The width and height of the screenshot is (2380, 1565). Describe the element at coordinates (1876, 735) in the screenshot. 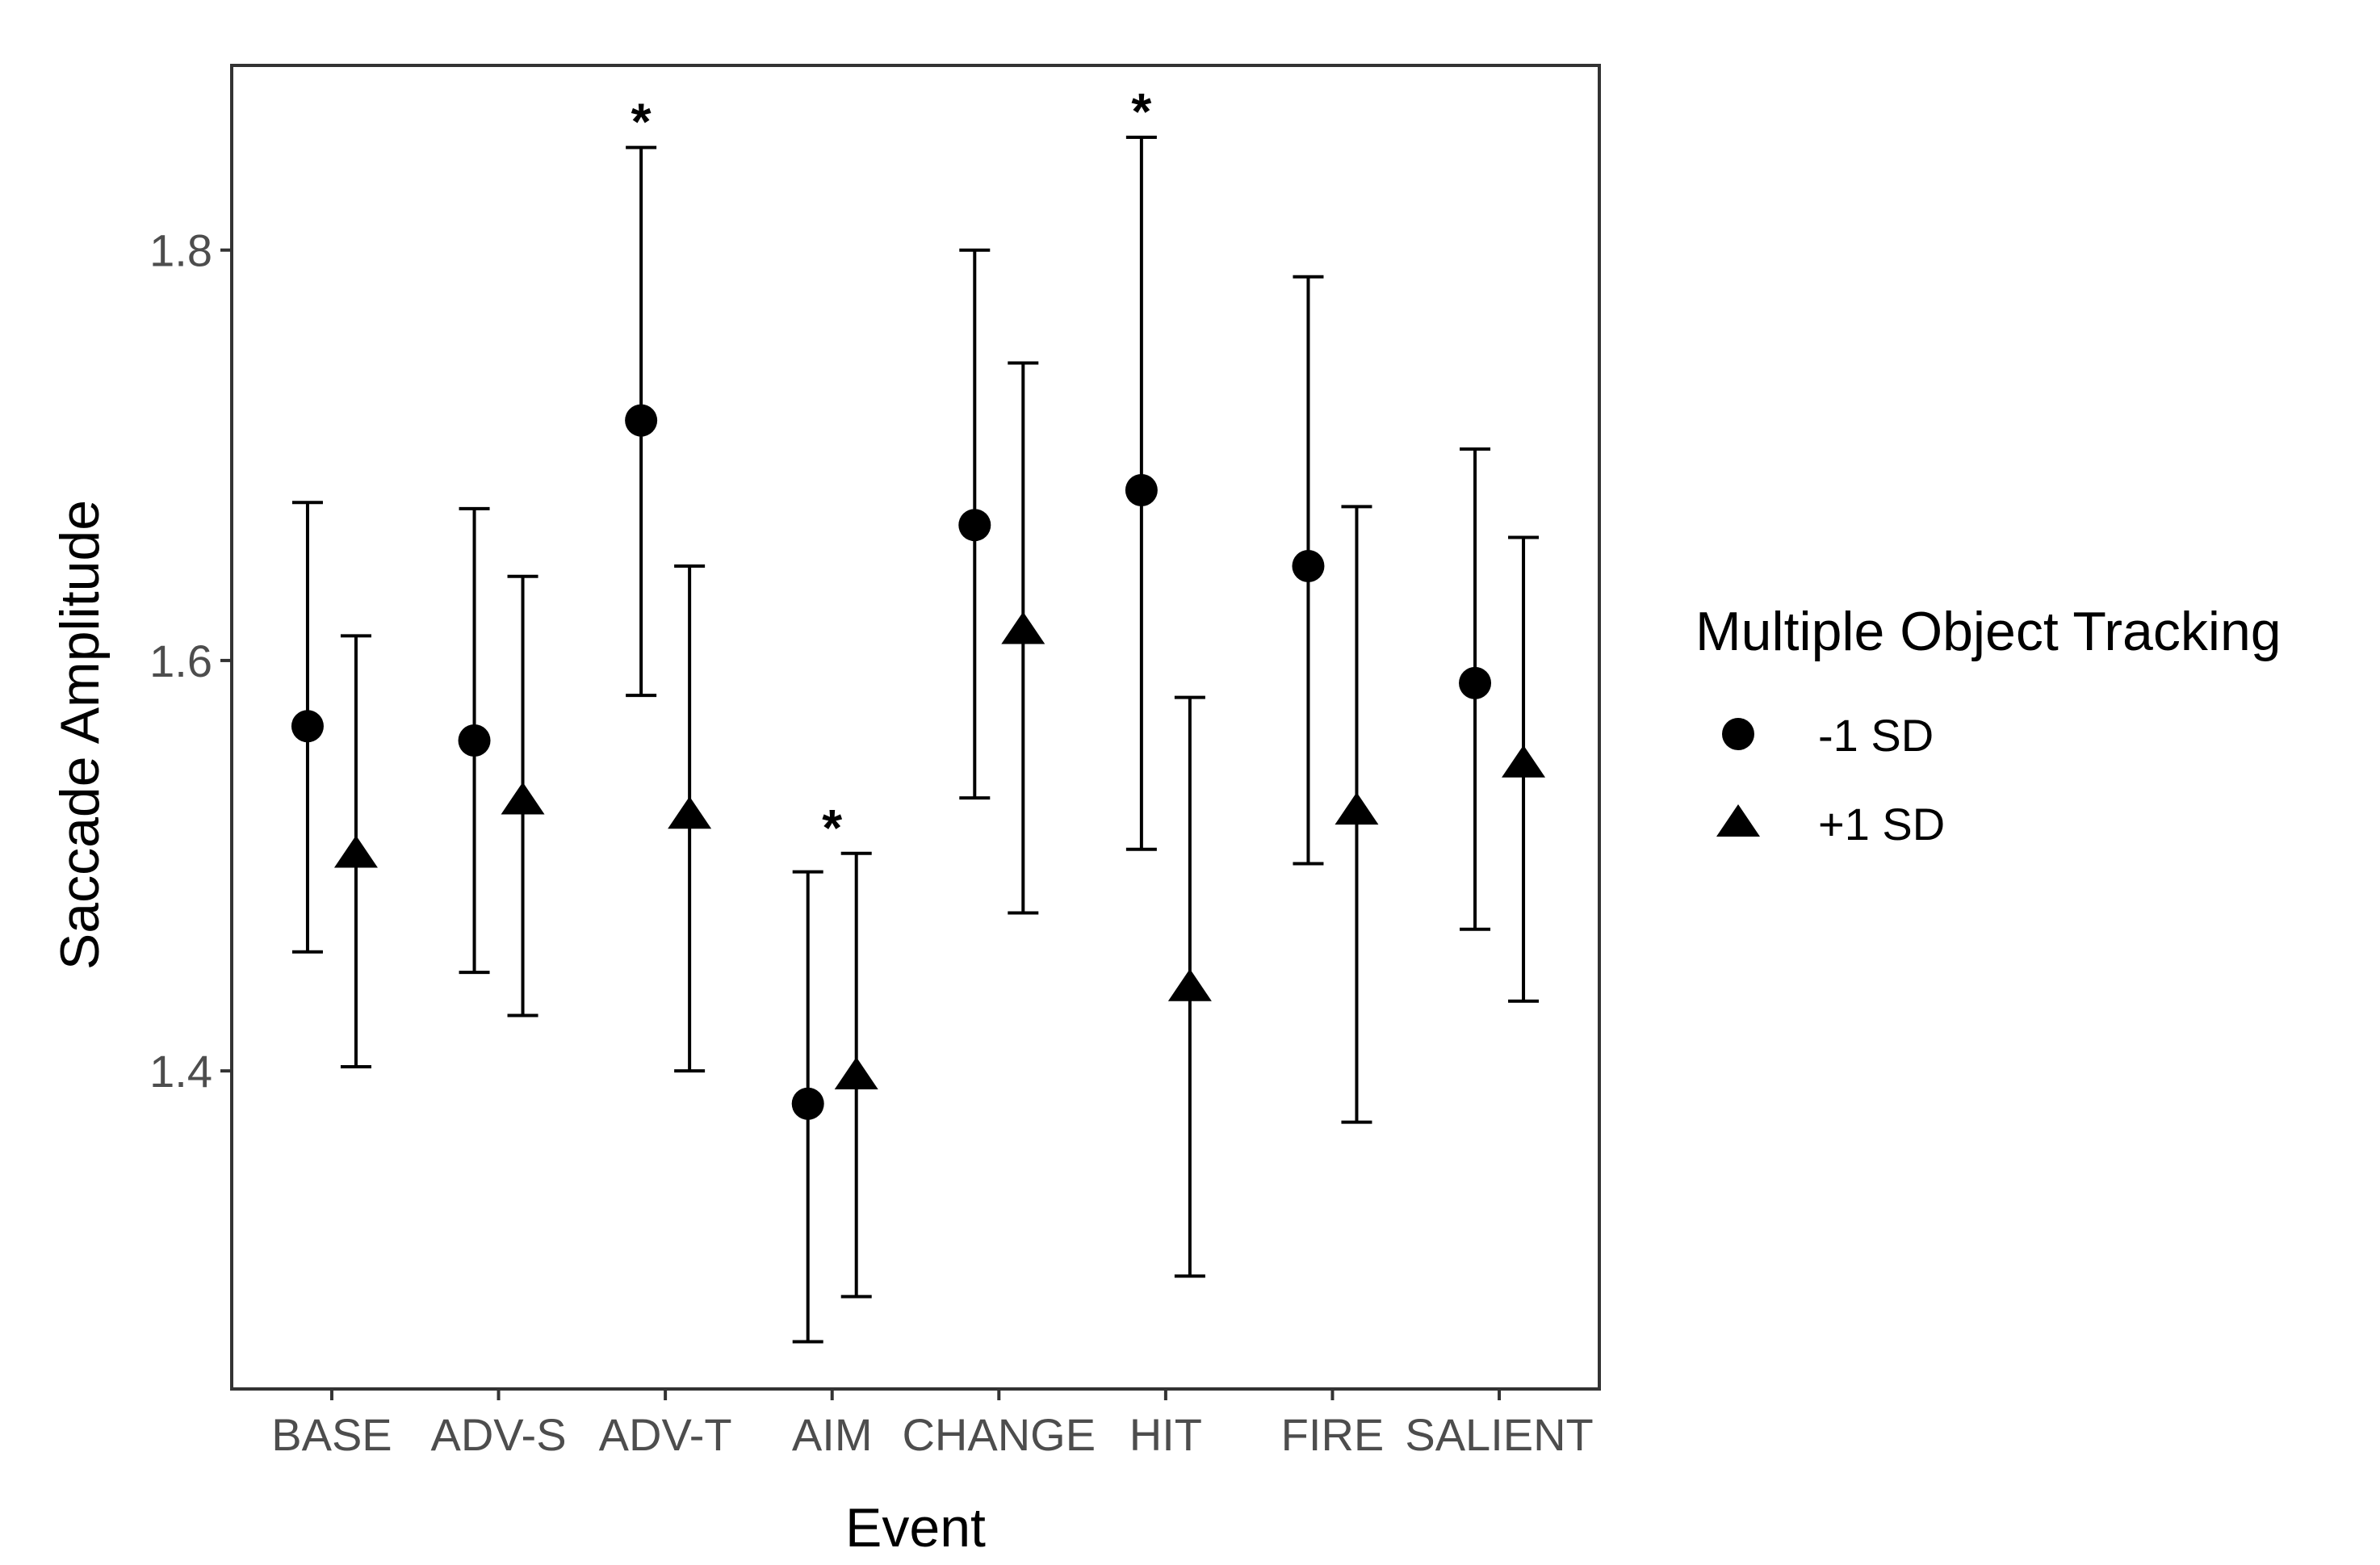

I see `legend-label-minus-1sd: -1 SD` at that location.